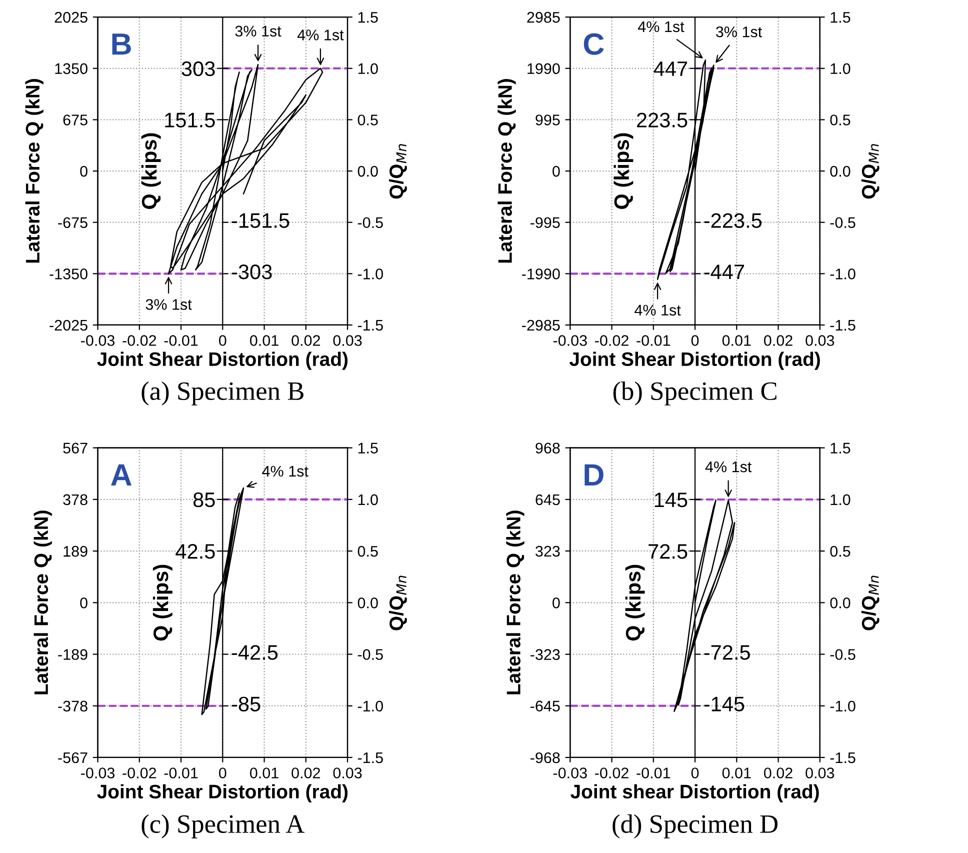  I want to click on annotation: -447, so click(724, 272).